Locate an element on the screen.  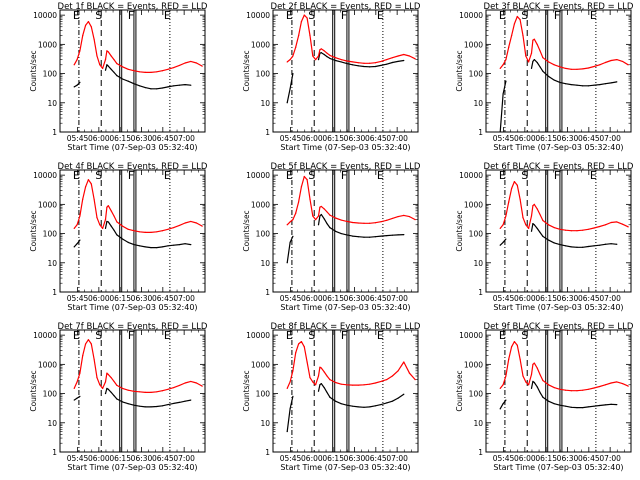
y-tick-label: 1 is located at coordinates (54, 292).